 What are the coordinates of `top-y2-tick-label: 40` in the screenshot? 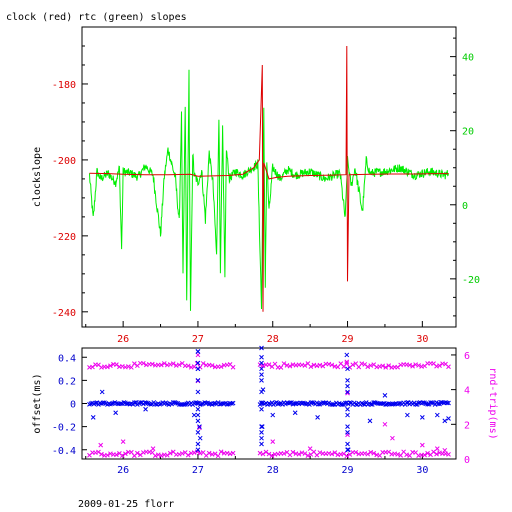 It's located at (468, 58).